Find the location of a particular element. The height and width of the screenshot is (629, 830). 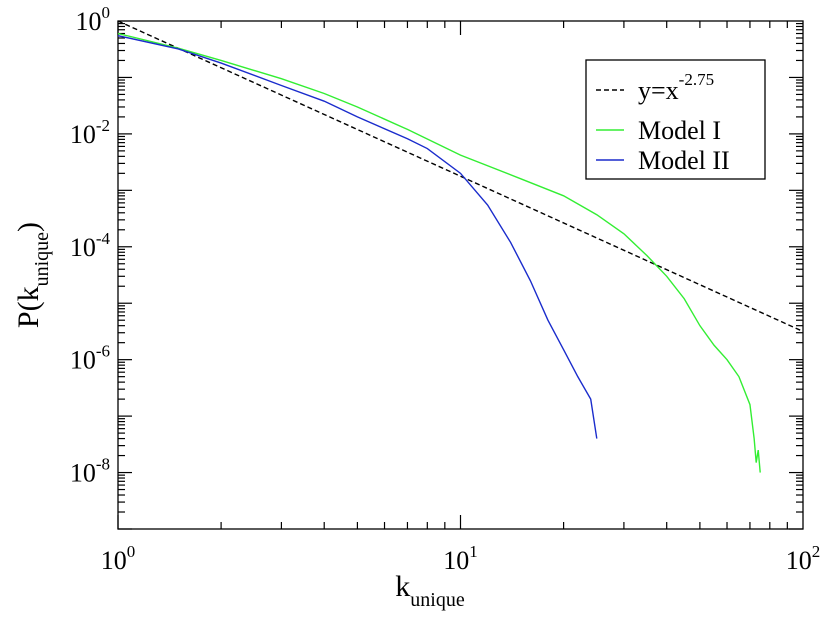

x-tick-label: 10¹ is located at coordinates (460, 558).